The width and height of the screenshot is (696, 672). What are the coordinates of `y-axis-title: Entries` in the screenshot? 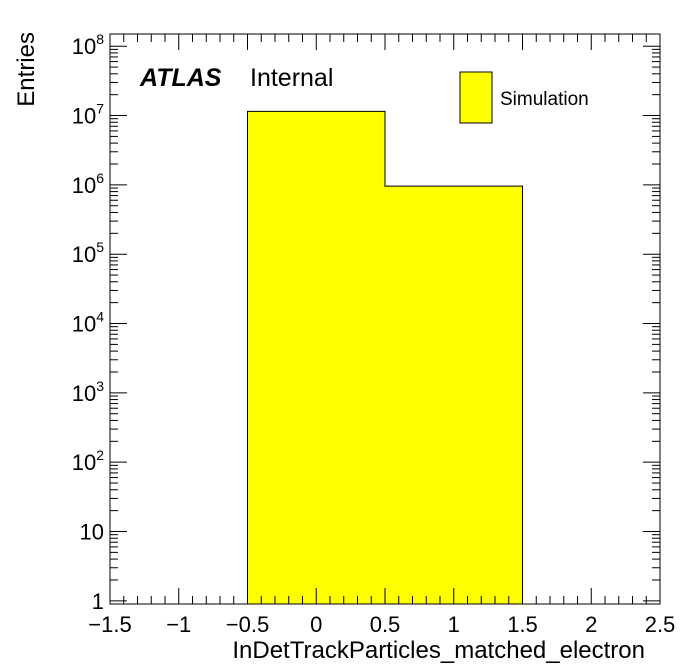 It's located at (26, 69).